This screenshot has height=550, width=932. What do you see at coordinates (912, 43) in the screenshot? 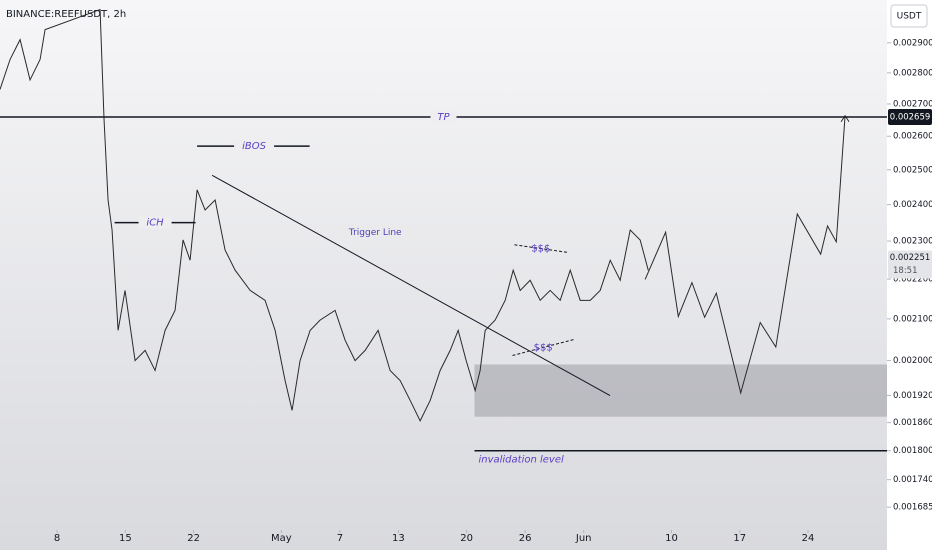
I see `y-tick-label: 0.002900` at bounding box center [912, 43].